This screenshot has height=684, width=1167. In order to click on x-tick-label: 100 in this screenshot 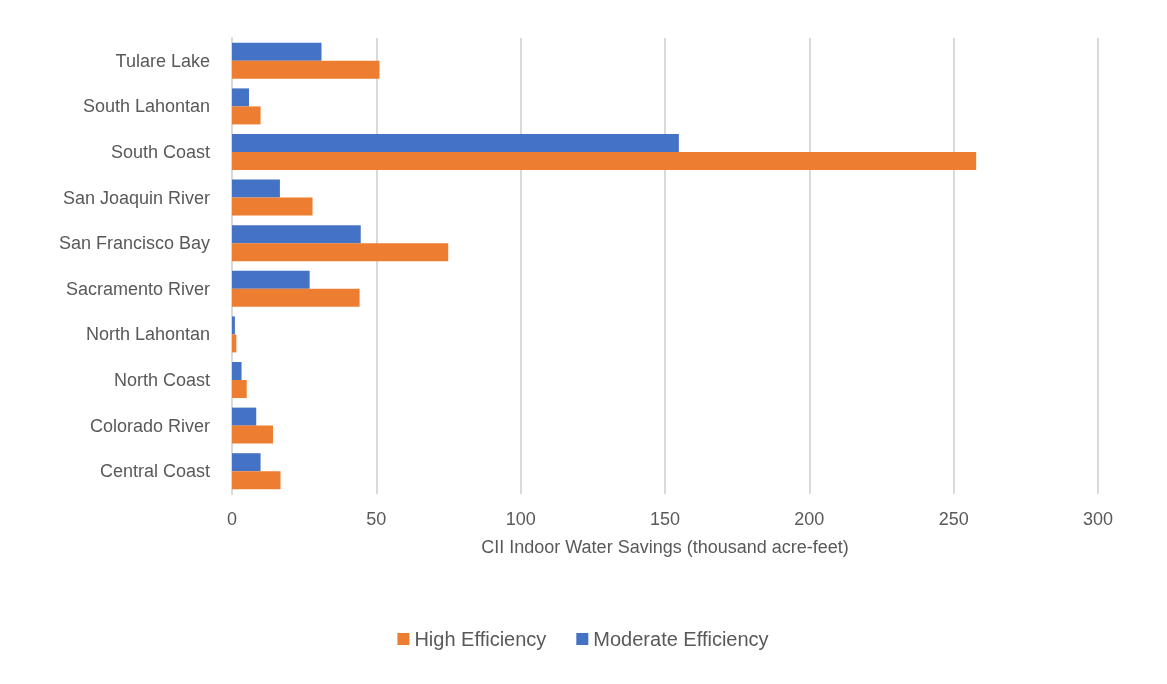, I will do `click(520, 519)`.